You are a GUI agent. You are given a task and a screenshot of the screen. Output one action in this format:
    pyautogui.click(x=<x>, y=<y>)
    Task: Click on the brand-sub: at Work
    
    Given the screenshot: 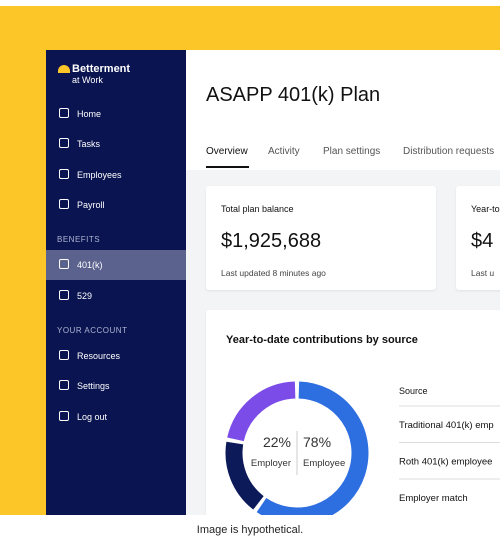 What is the action you would take?
    pyautogui.click(x=87, y=80)
    